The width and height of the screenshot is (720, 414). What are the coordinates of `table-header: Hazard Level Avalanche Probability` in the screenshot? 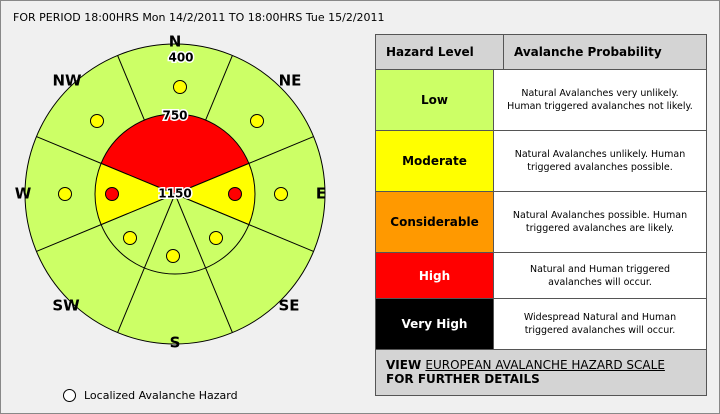 It's located at (541, 52).